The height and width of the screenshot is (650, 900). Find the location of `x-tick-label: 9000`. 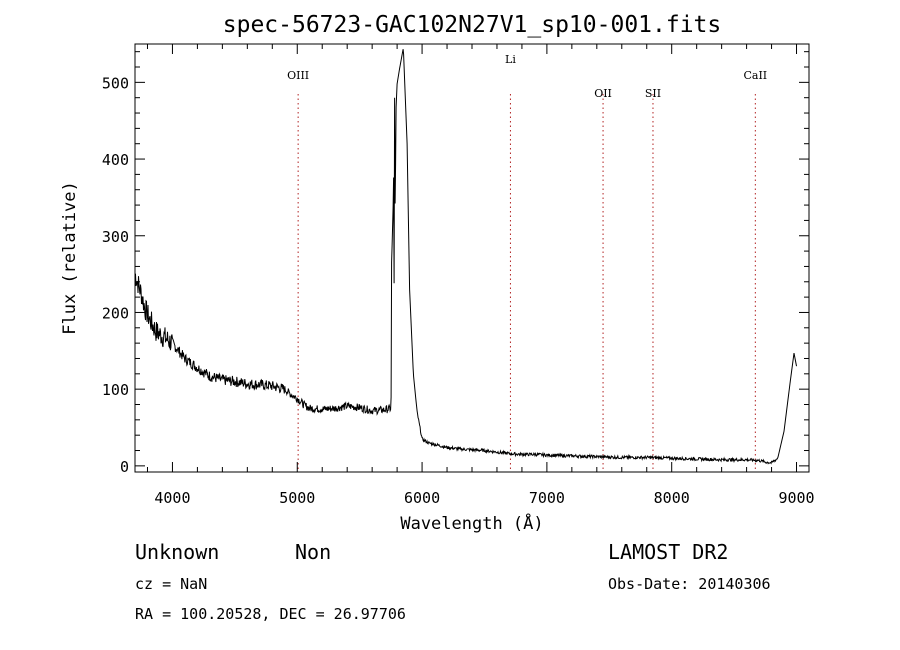

x-tick-label: 9000 is located at coordinates (796, 498).